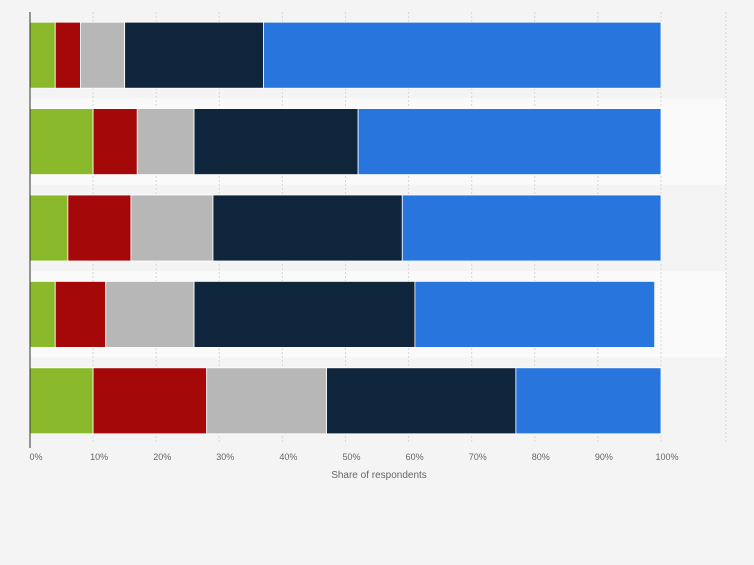  I want to click on x-tick-label: 70%, so click(478, 457).